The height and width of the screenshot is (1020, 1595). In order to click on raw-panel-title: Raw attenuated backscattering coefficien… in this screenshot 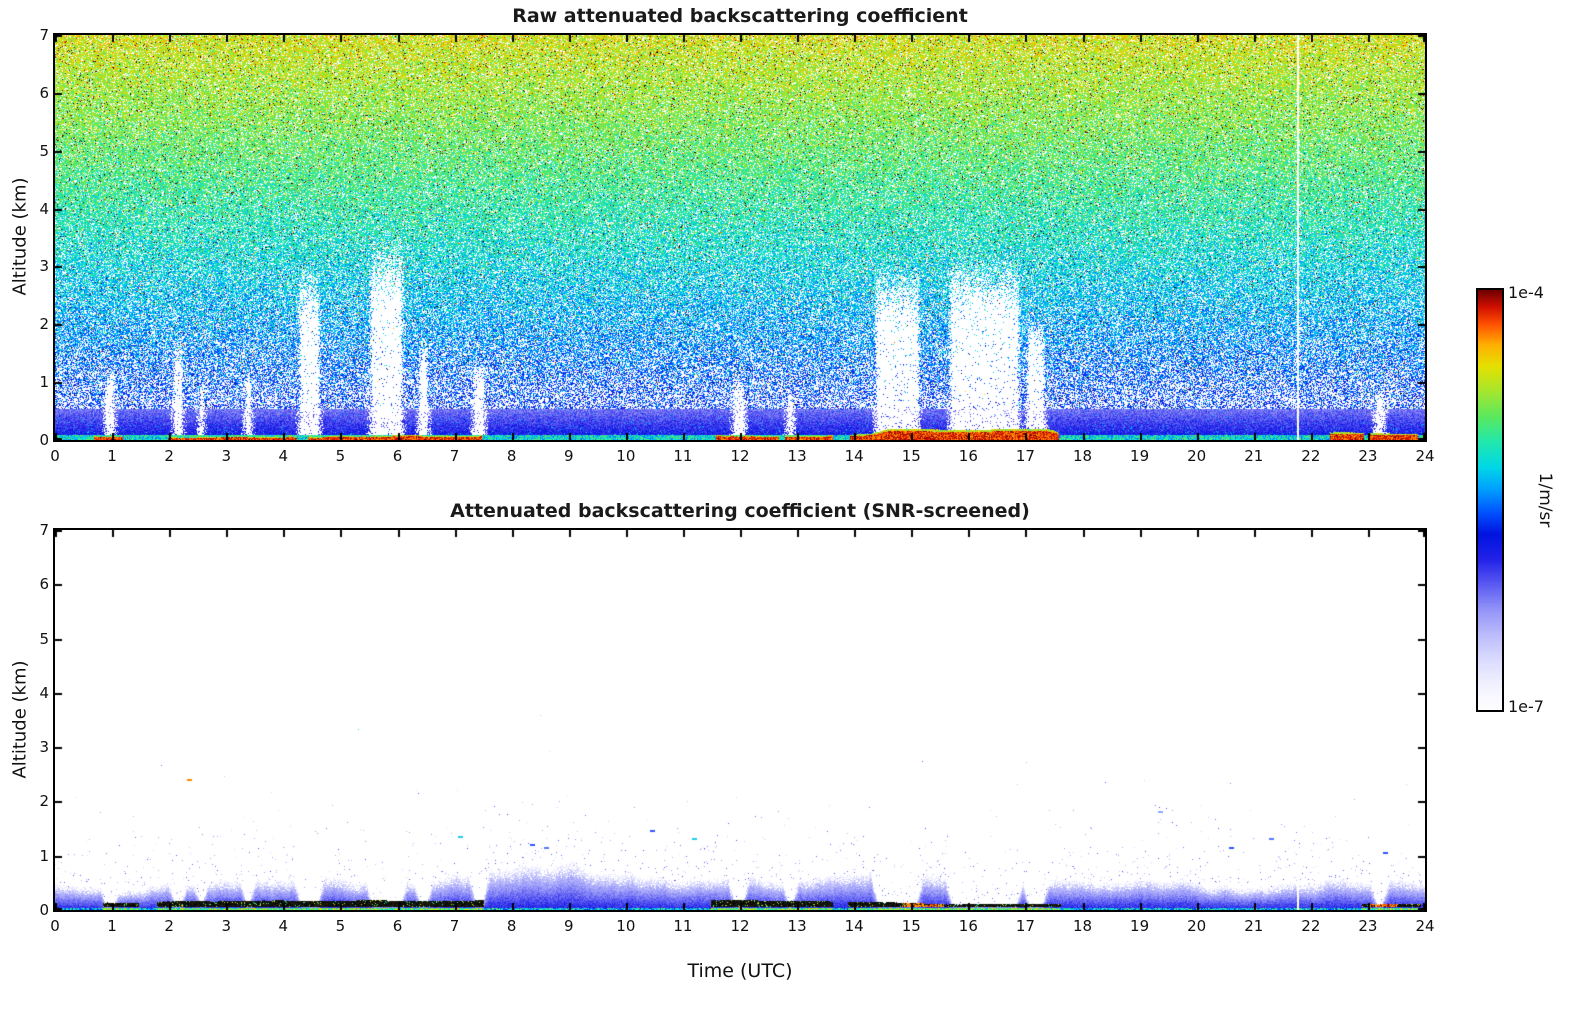, I will do `click(740, 16)`.